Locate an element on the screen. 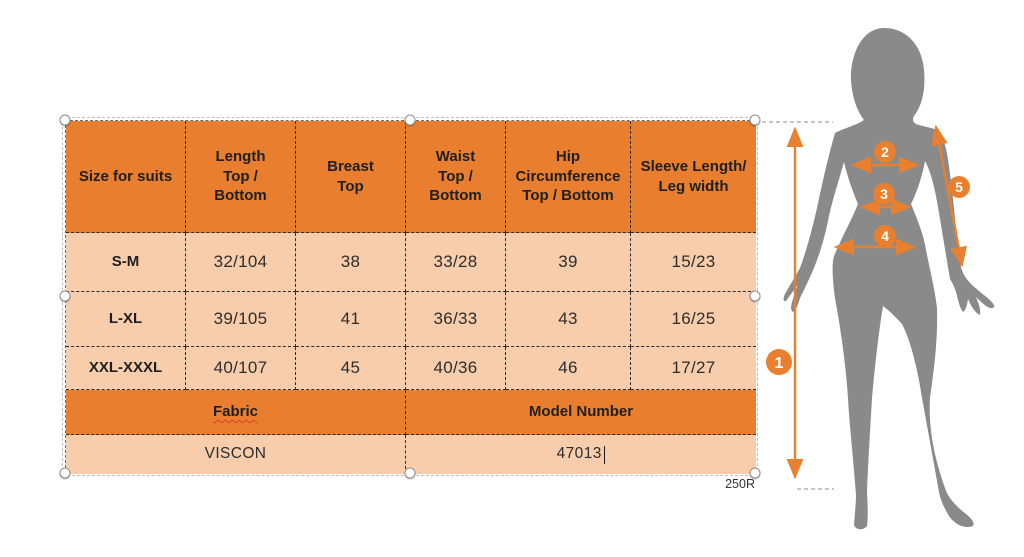 The height and width of the screenshot is (557, 1024). row-lxl-breast: 41 is located at coordinates (351, 319).